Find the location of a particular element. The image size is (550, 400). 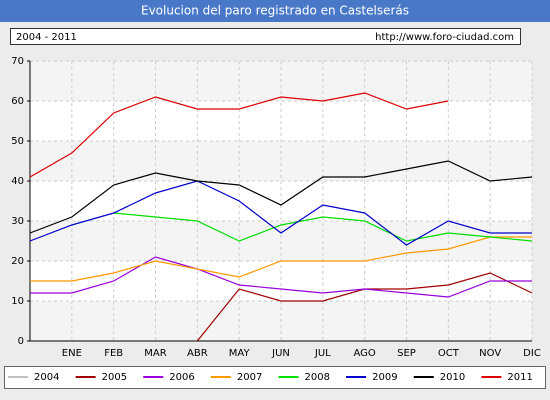

y-tick-label: 20 is located at coordinates (17, 261).